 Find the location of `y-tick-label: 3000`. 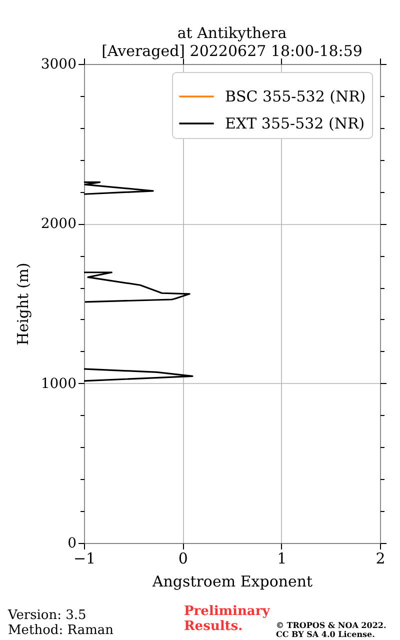

y-tick-label: 3000 is located at coordinates (58, 64).